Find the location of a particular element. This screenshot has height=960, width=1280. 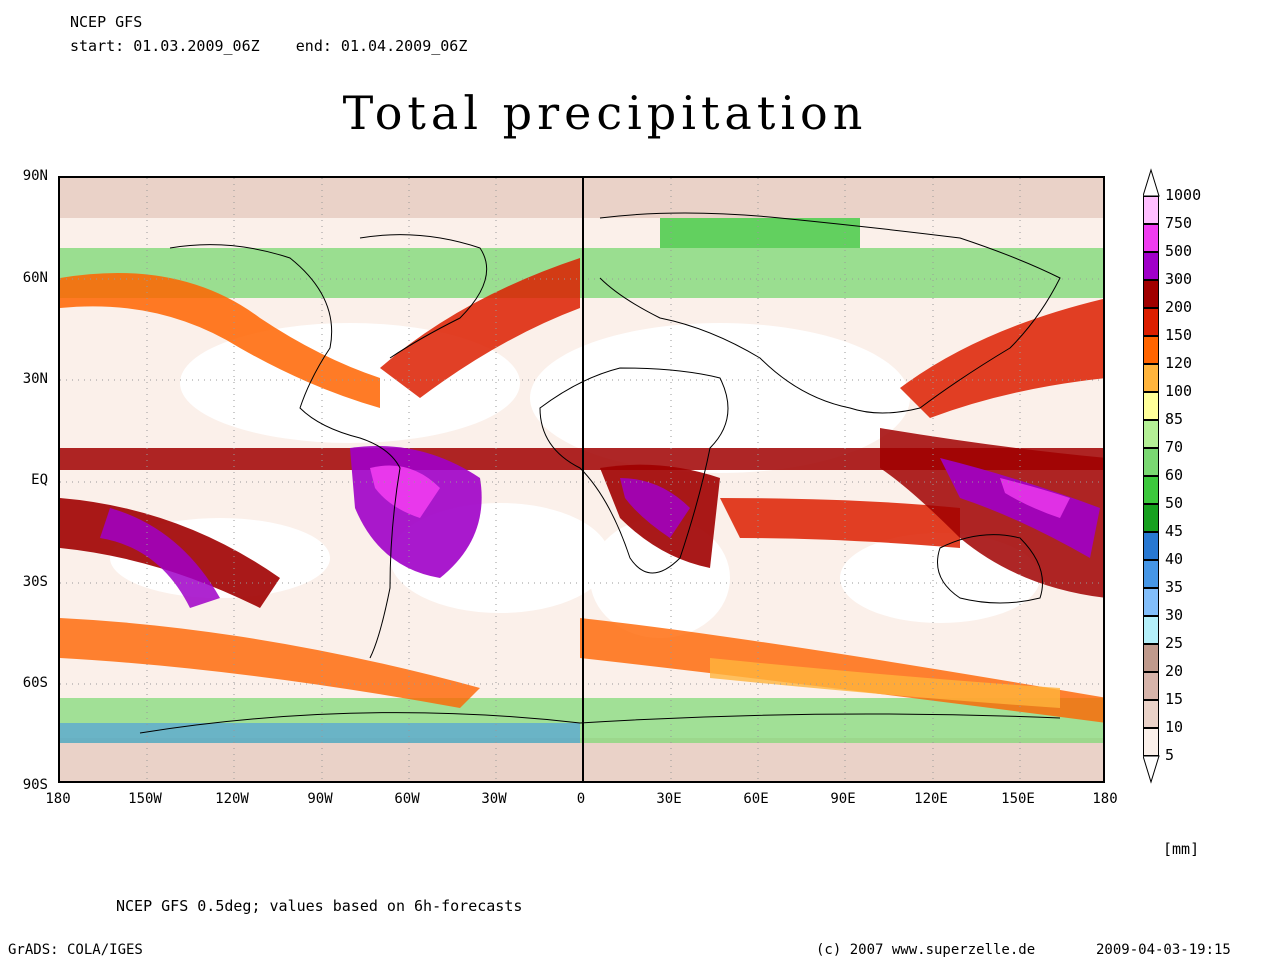

legend-level: 50 is located at coordinates (1174, 503).